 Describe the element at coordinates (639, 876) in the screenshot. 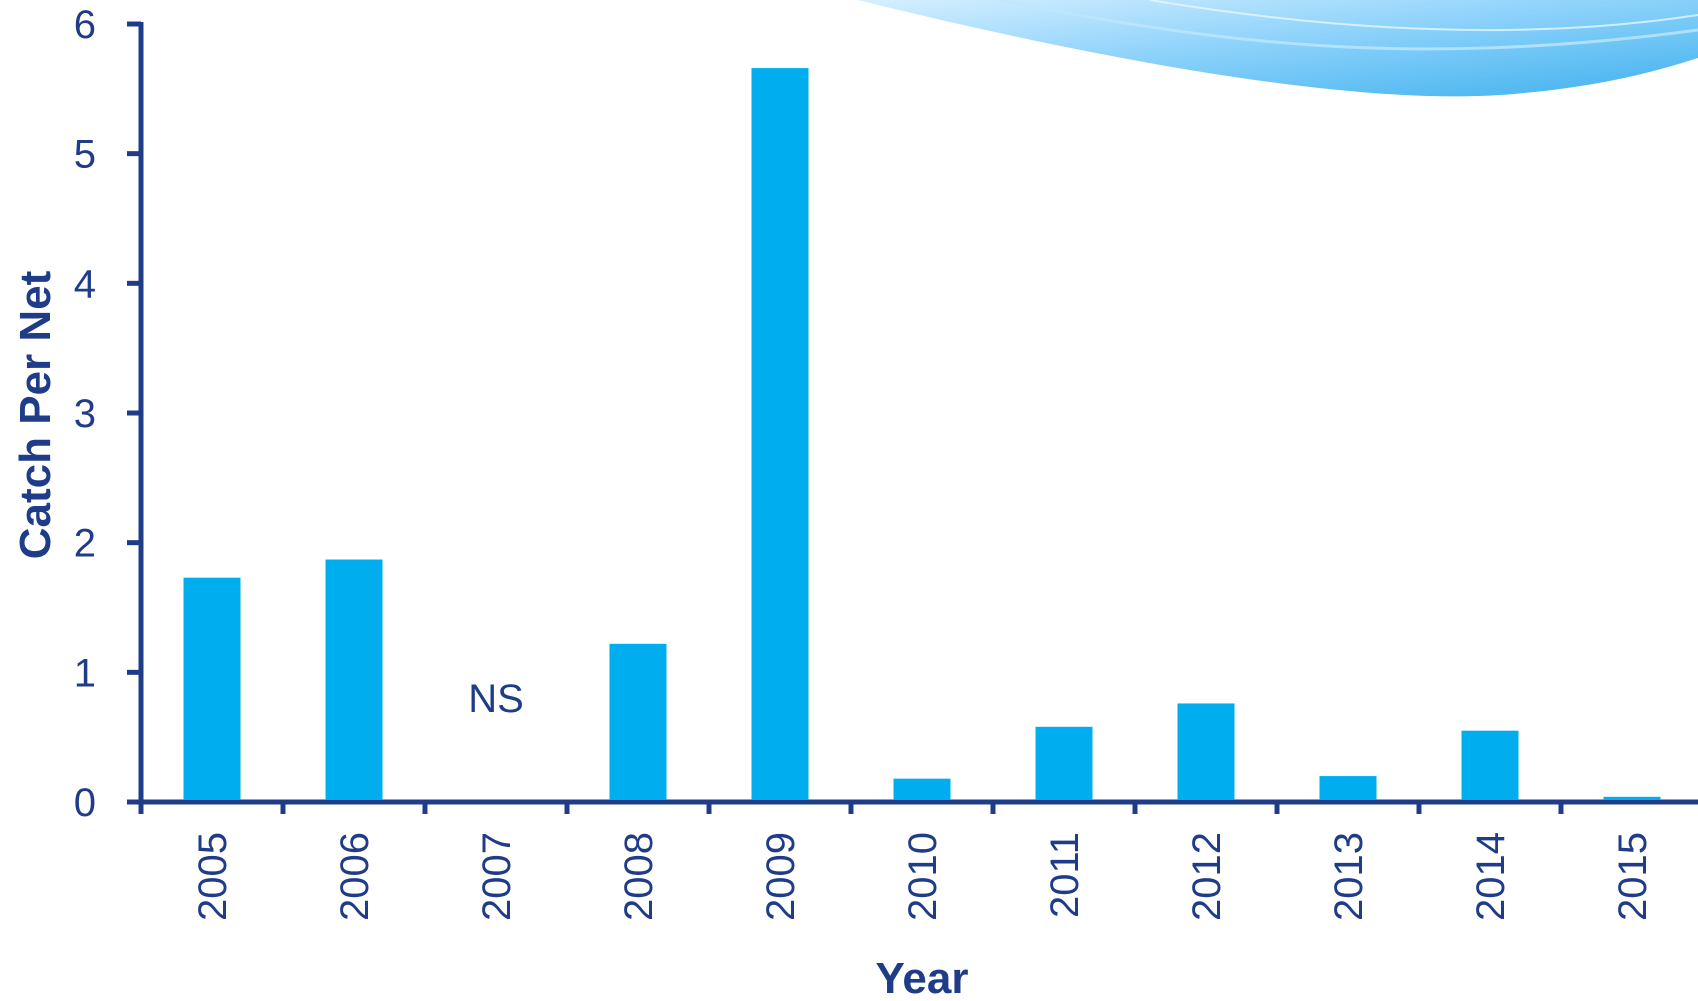

I see `x-tick-label: 2008` at that location.